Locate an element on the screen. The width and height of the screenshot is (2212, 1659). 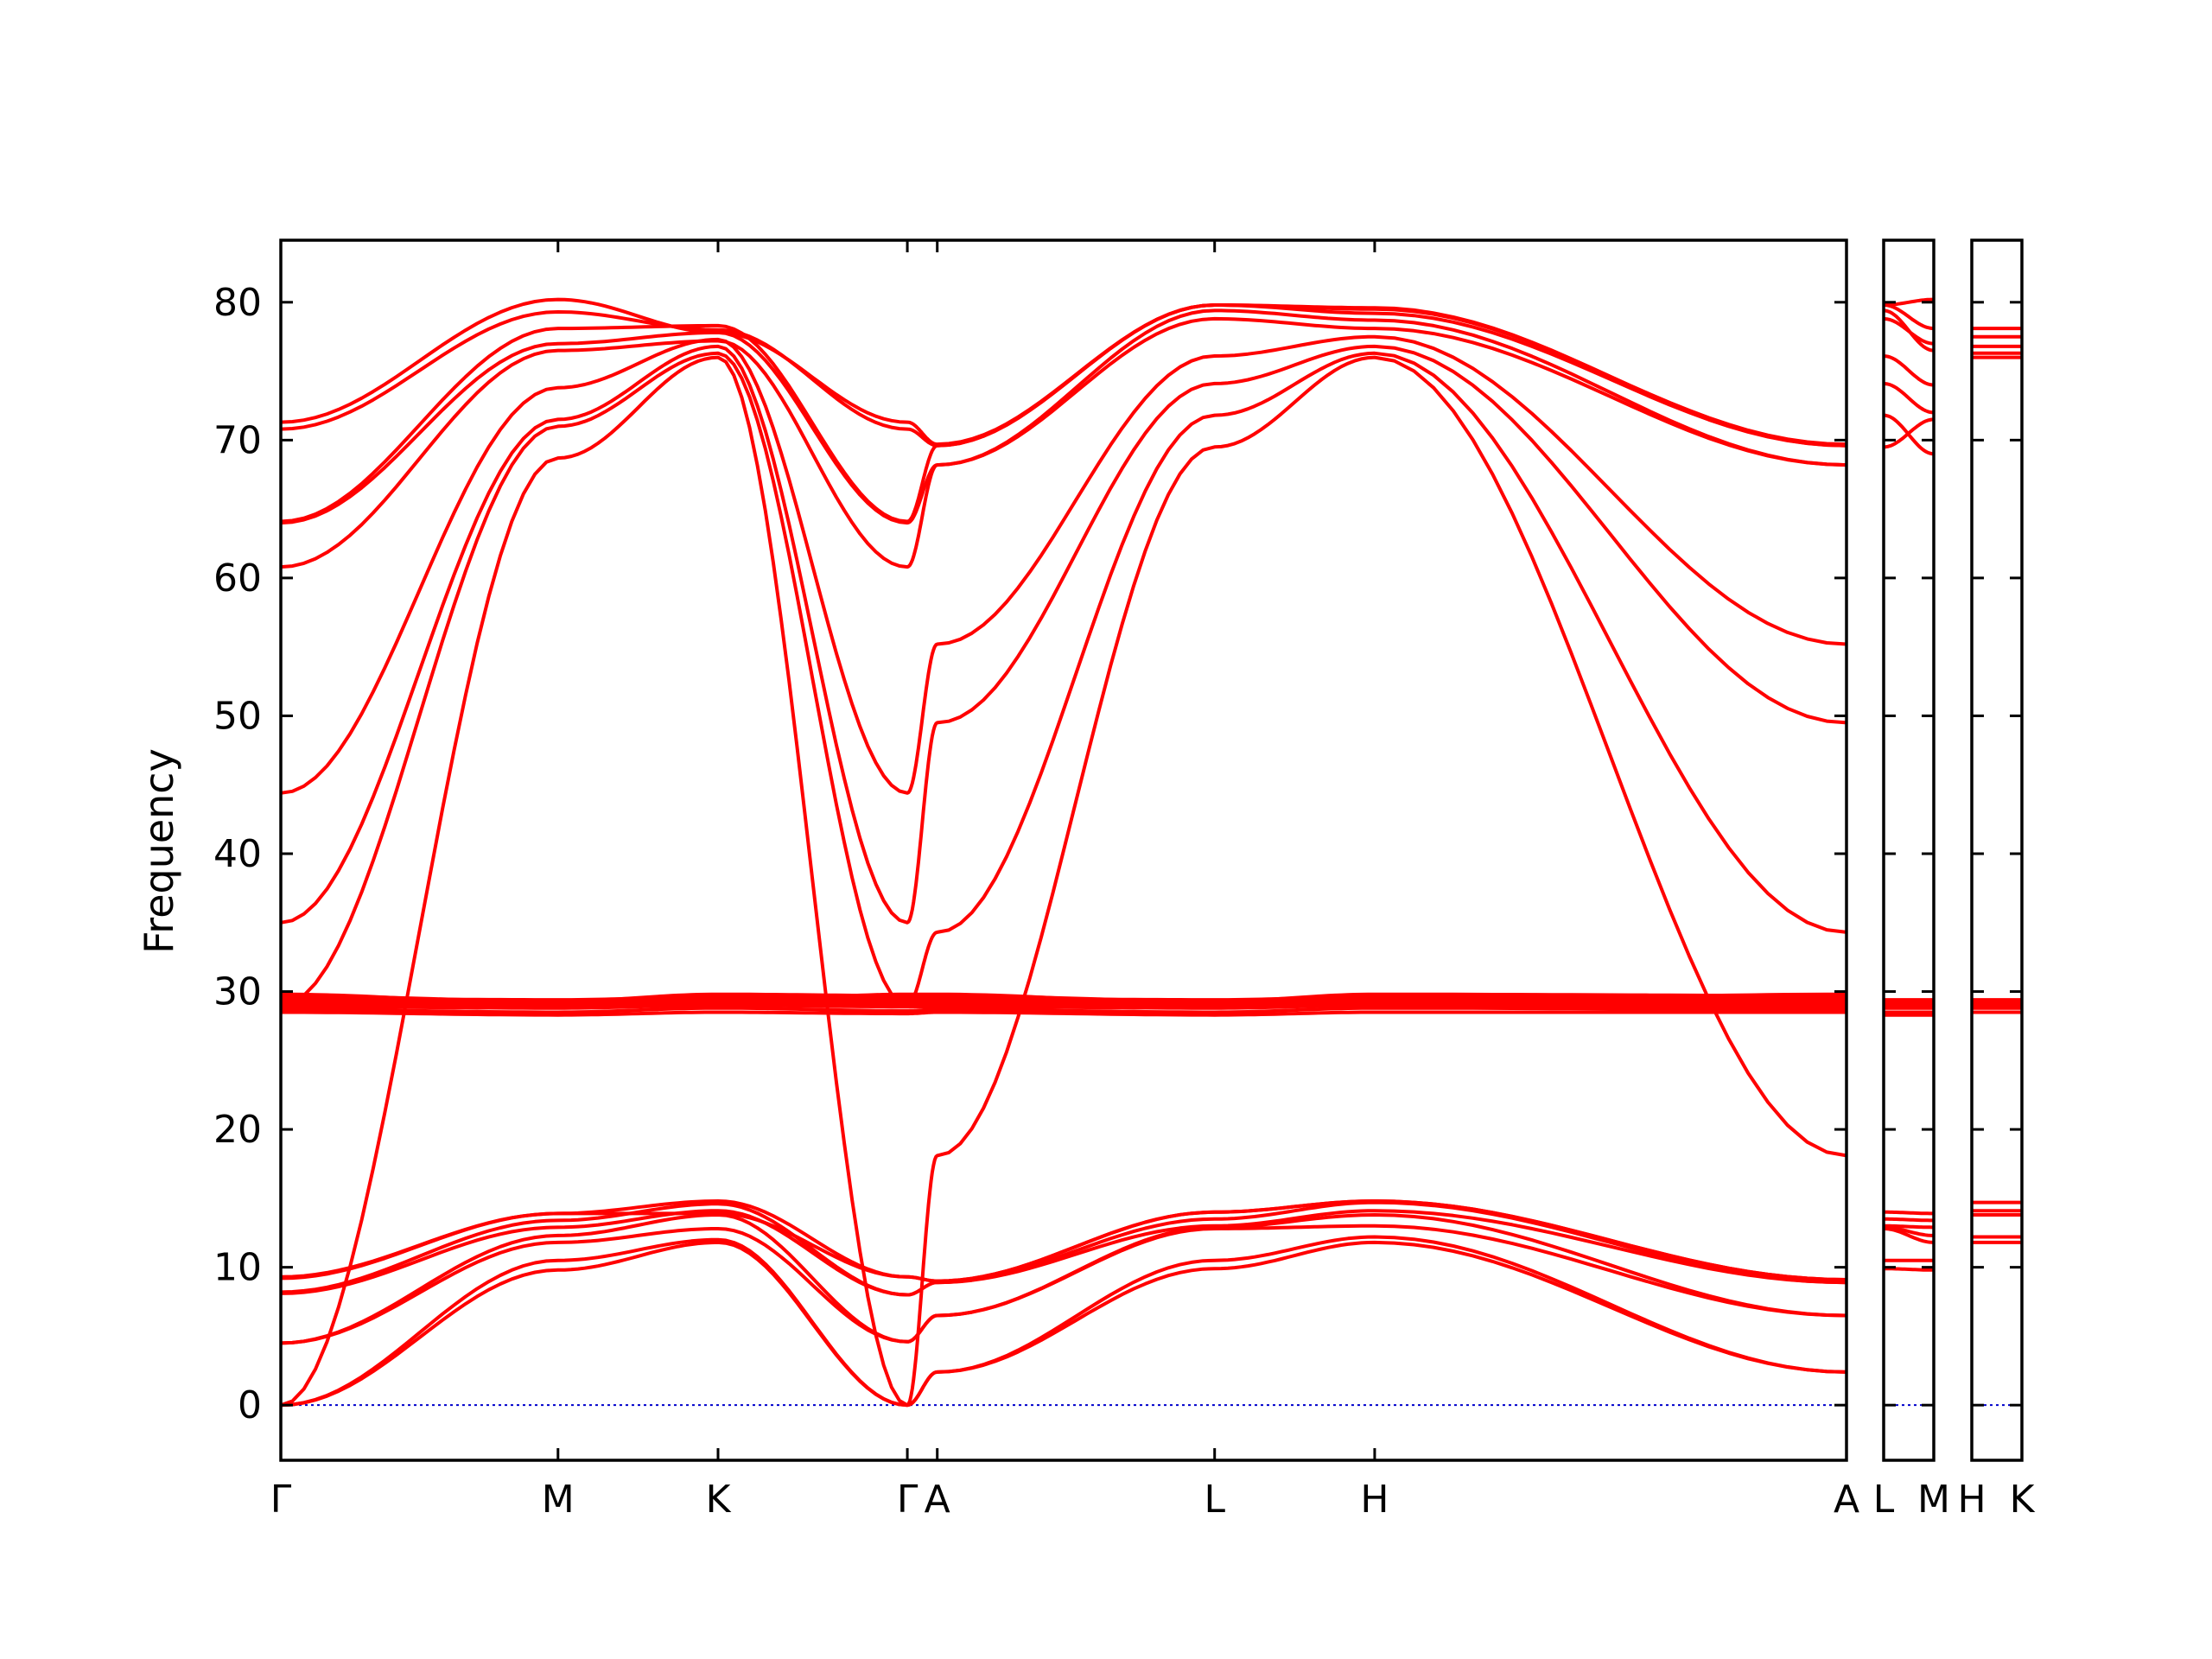
y-tick-label: 50 is located at coordinates (237, 716).